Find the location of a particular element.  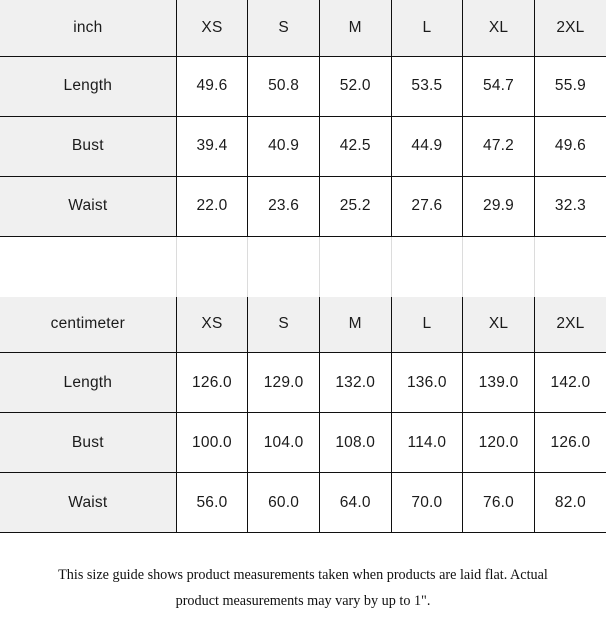

cm-waist-xs: 56.0 is located at coordinates (211, 502).